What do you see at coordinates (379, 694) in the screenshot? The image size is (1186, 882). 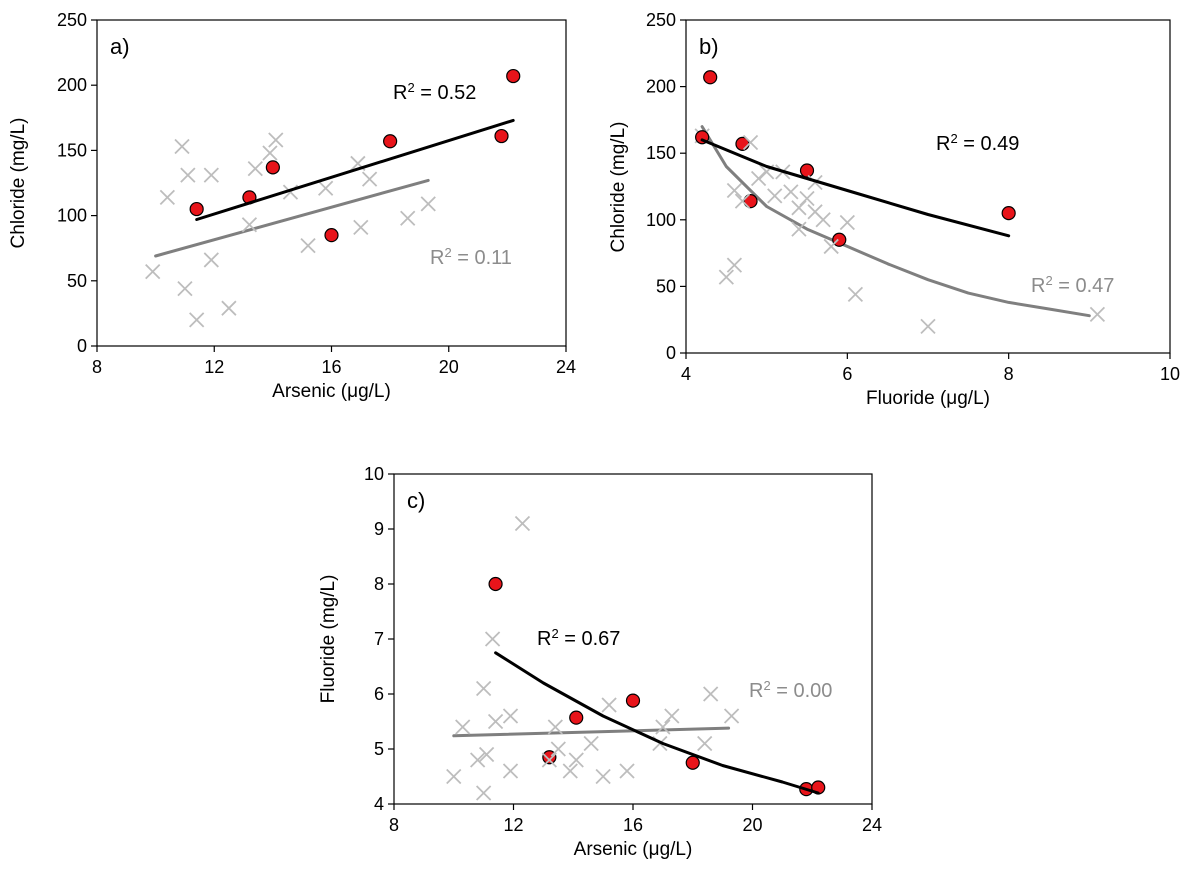 I see `y-tick-label: 6` at bounding box center [379, 694].